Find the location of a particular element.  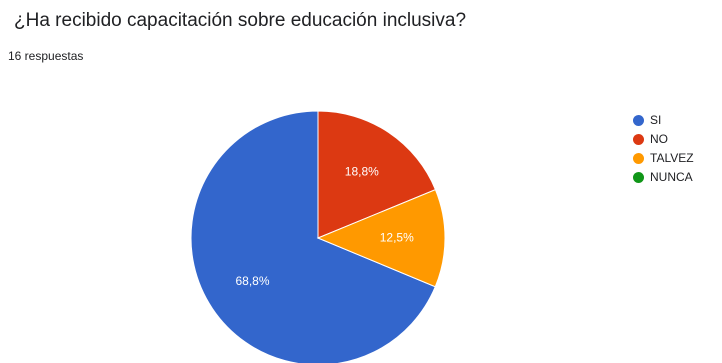

chart-legend: SI NO TALVEZ NUNCA is located at coordinates (663, 149).